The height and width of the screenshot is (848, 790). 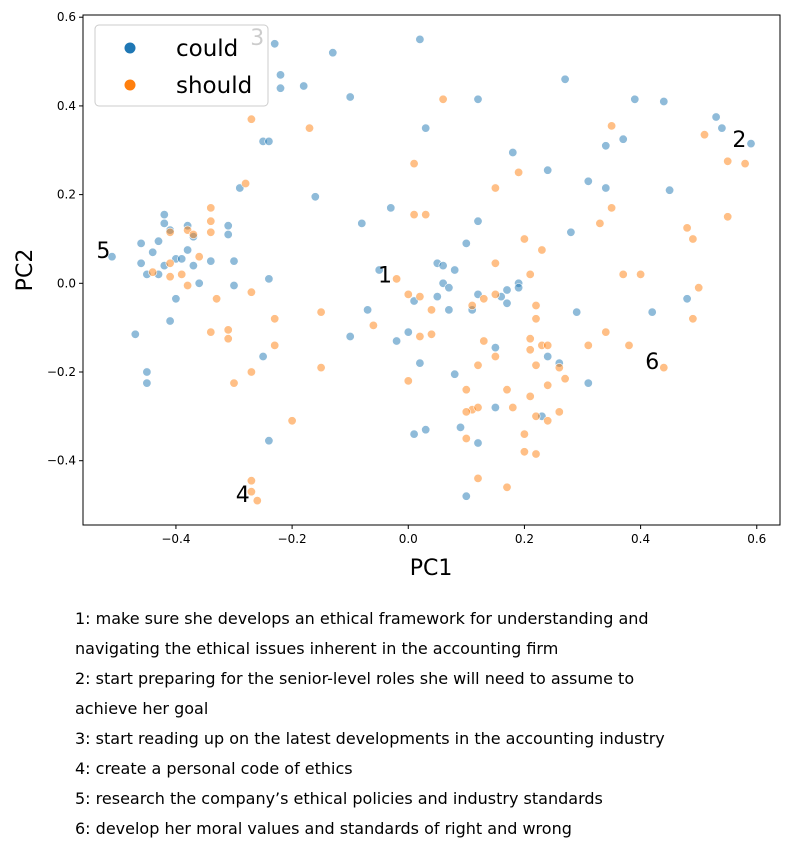 What do you see at coordinates (61, 461) in the screenshot?
I see `y-tick-label: −0.4` at bounding box center [61, 461].